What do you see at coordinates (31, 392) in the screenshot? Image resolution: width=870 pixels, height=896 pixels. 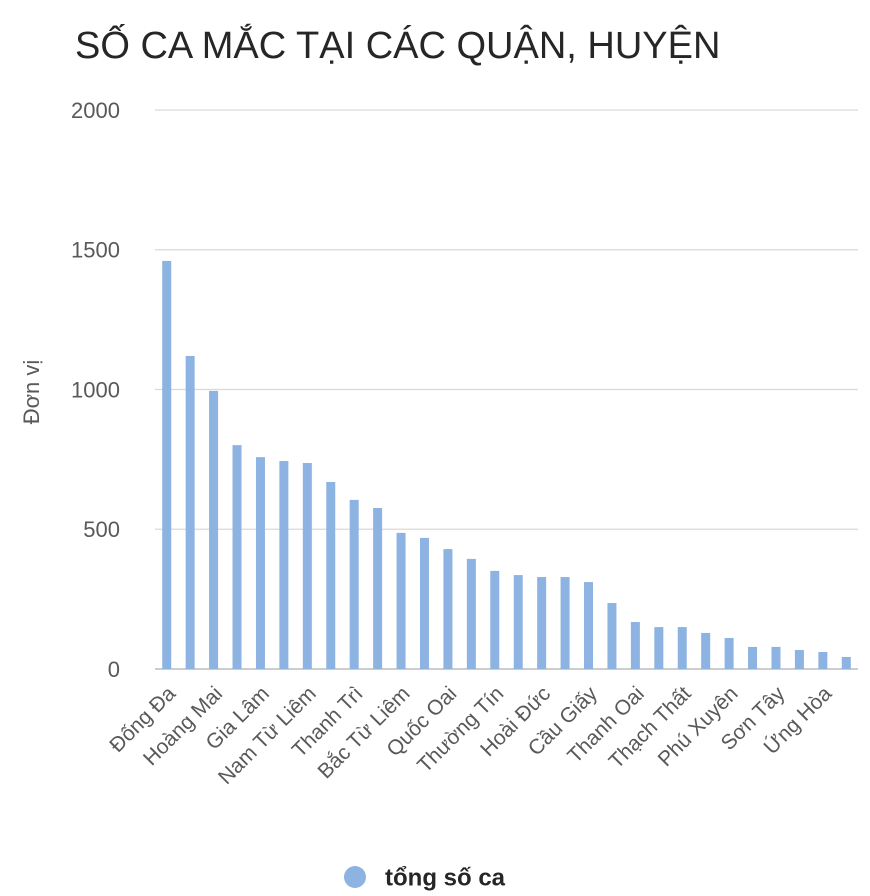 I see `y-axis-title: Đơn vị` at bounding box center [31, 392].